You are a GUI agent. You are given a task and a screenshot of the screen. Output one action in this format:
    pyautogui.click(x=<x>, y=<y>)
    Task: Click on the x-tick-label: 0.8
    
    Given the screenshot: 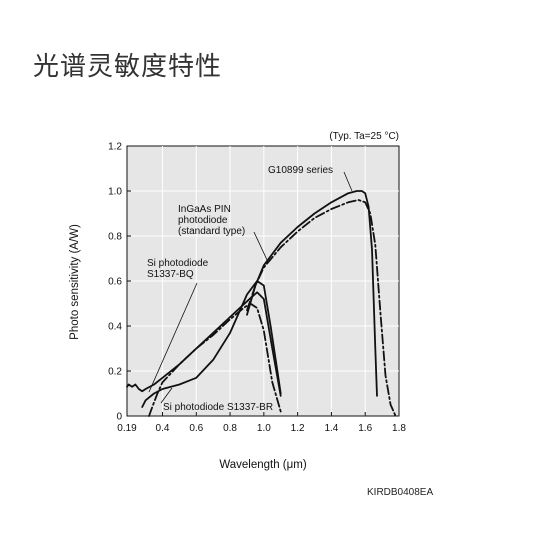 What is the action you would take?
    pyautogui.click(x=230, y=428)
    